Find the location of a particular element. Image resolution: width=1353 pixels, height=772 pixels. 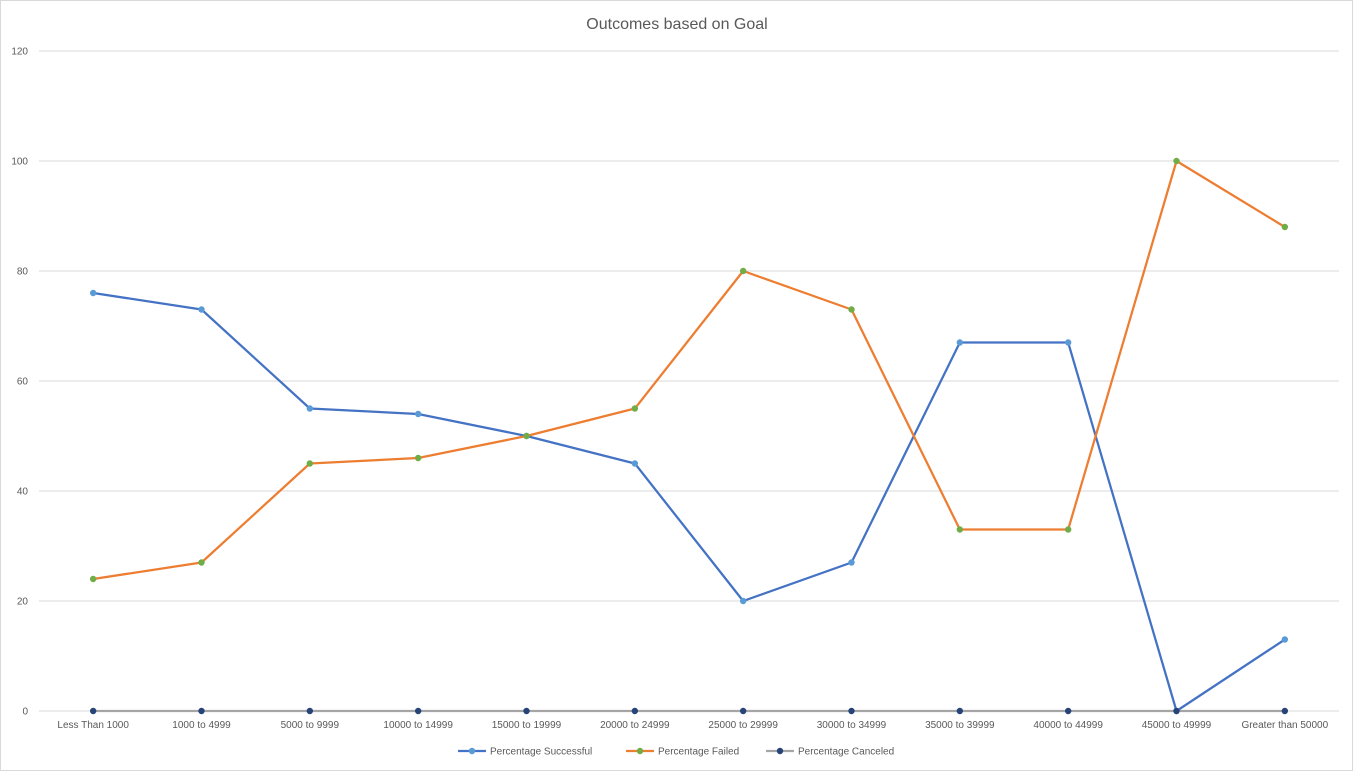

x-tick-label: 45000 to 49999 is located at coordinates (1177, 725).